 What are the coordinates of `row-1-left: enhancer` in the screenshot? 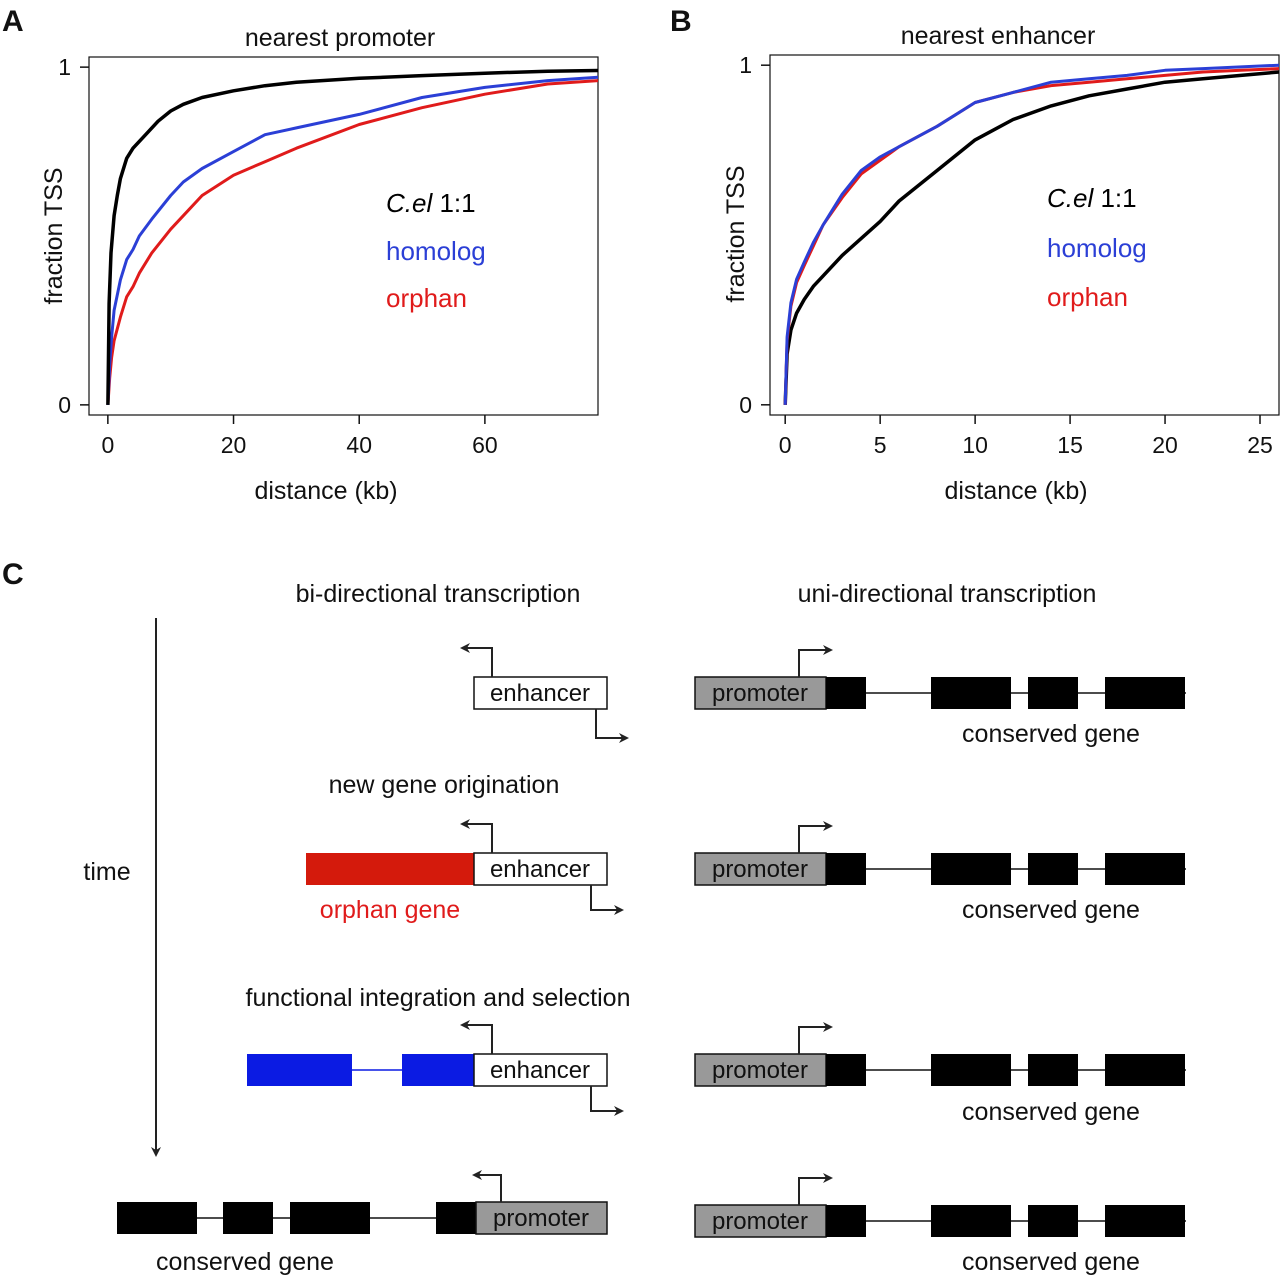 It's located at (544, 693).